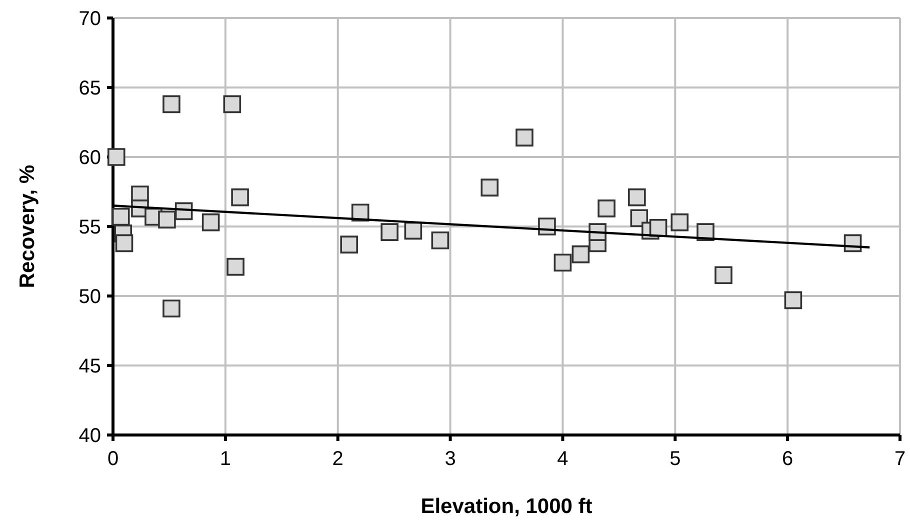 This screenshot has width=910, height=527. What do you see at coordinates (450, 459) in the screenshot?
I see `x-tick-label: 3` at bounding box center [450, 459].